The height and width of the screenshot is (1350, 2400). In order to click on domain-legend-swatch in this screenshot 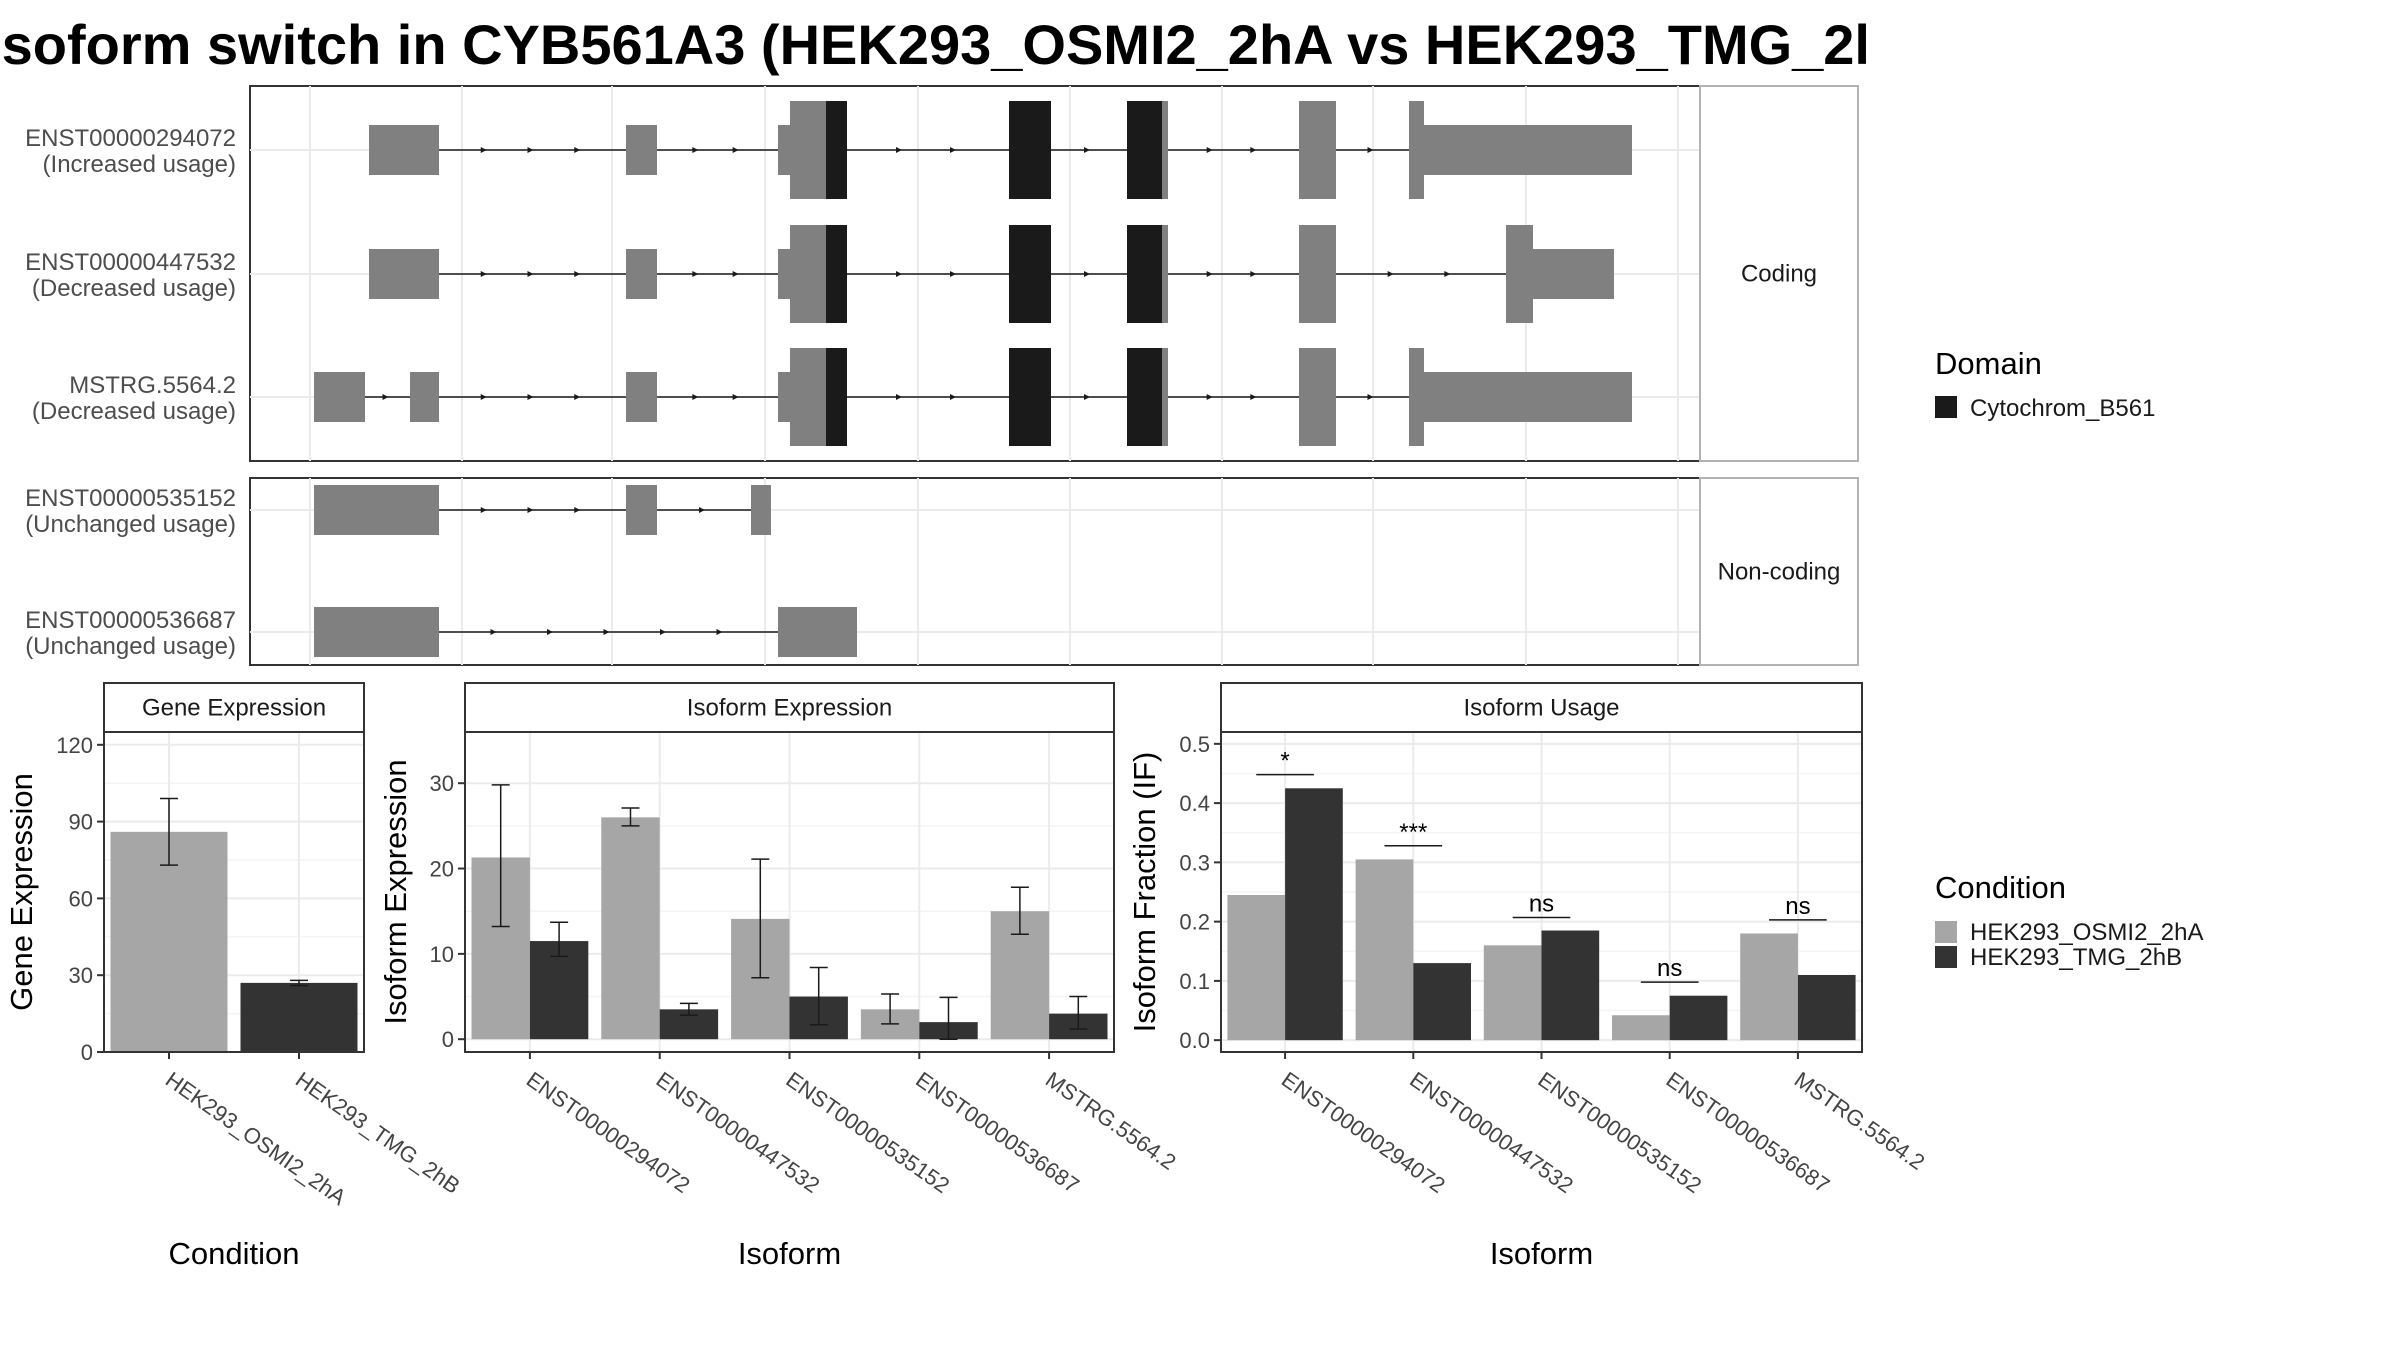, I will do `click(1946, 407)`.